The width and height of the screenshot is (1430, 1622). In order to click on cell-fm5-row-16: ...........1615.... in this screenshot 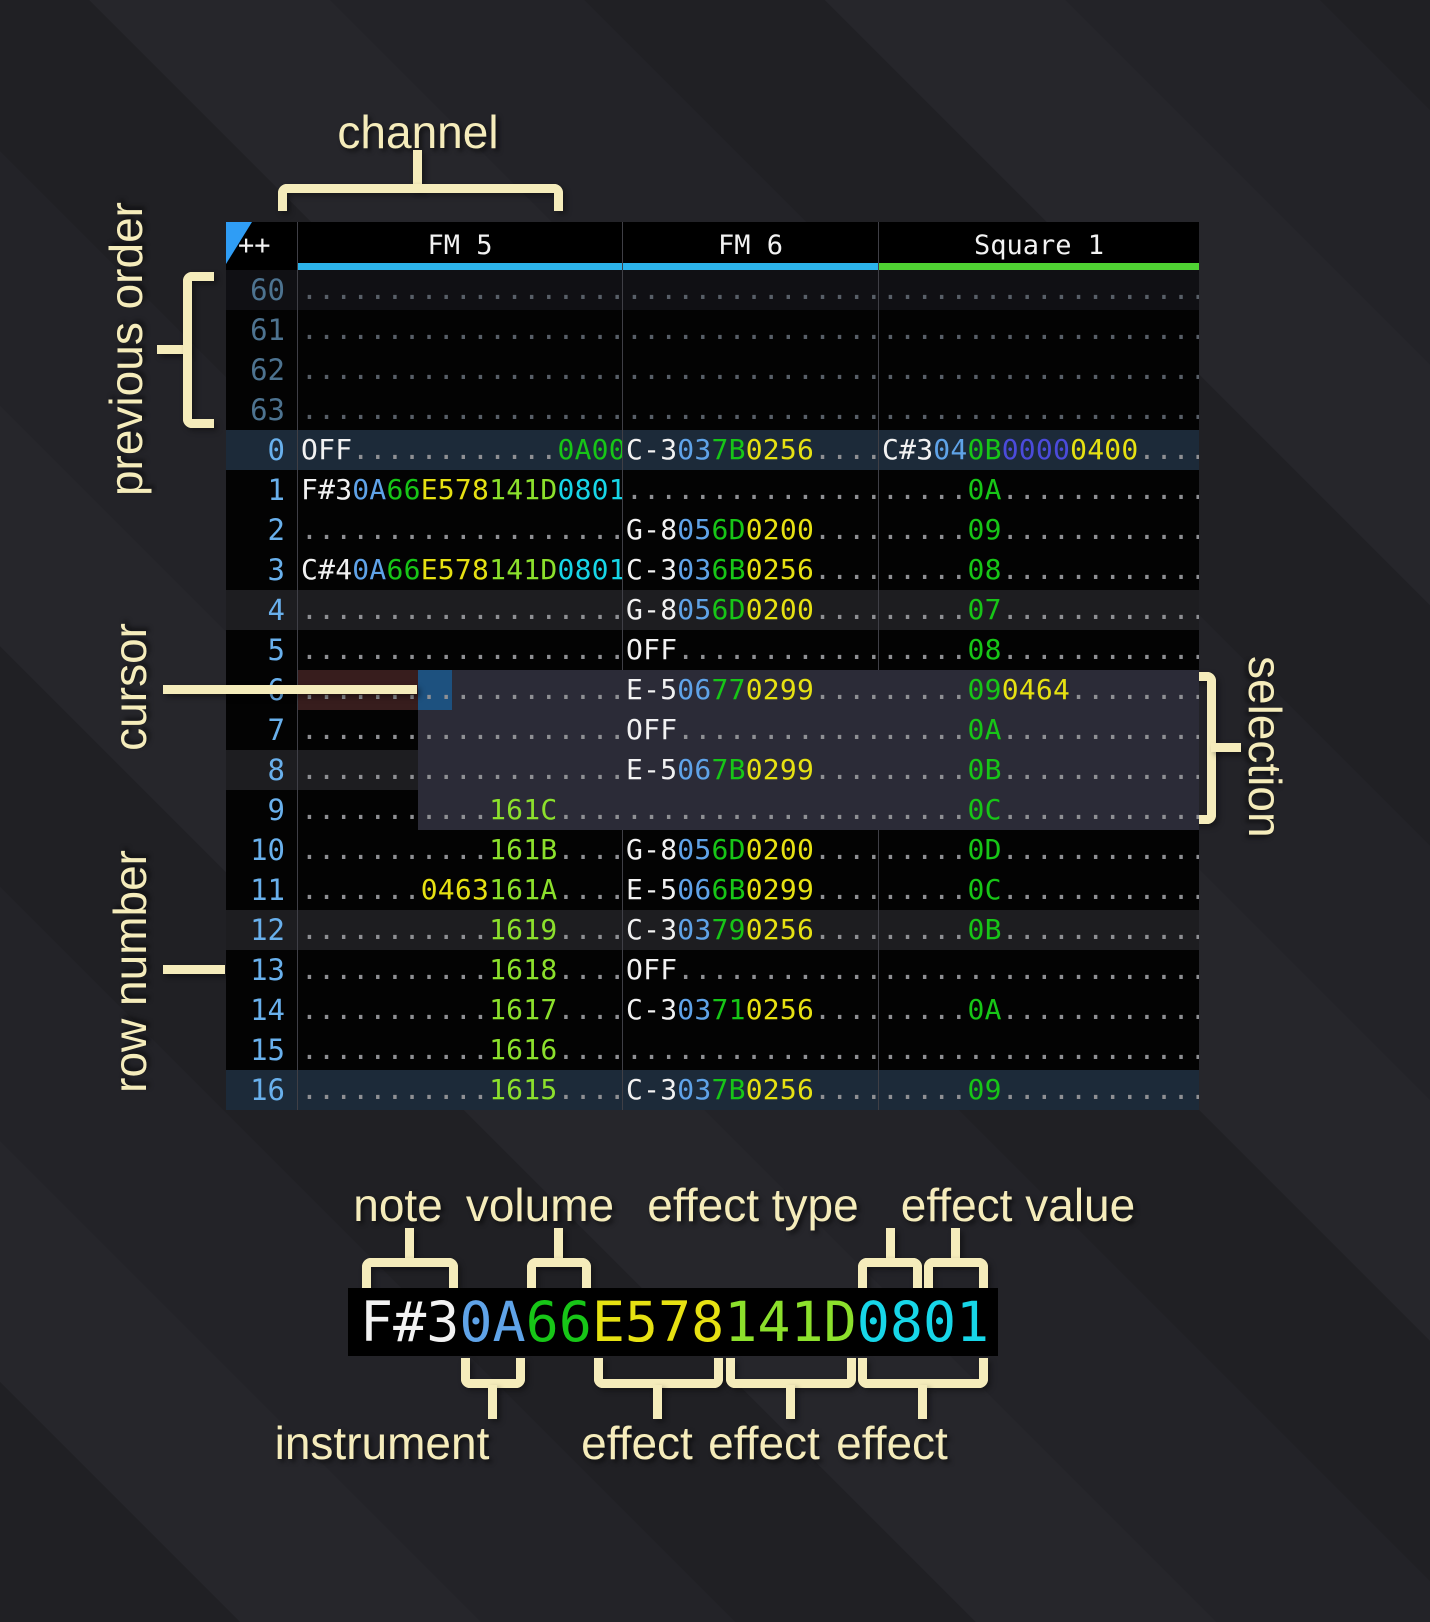, I will do `click(459, 1090)`.